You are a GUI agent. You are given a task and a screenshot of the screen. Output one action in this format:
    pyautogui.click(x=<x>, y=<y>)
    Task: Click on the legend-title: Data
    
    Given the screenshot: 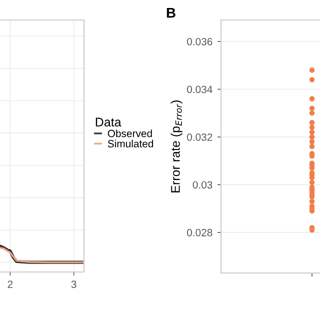 What is the action you would take?
    pyautogui.click(x=109, y=122)
    